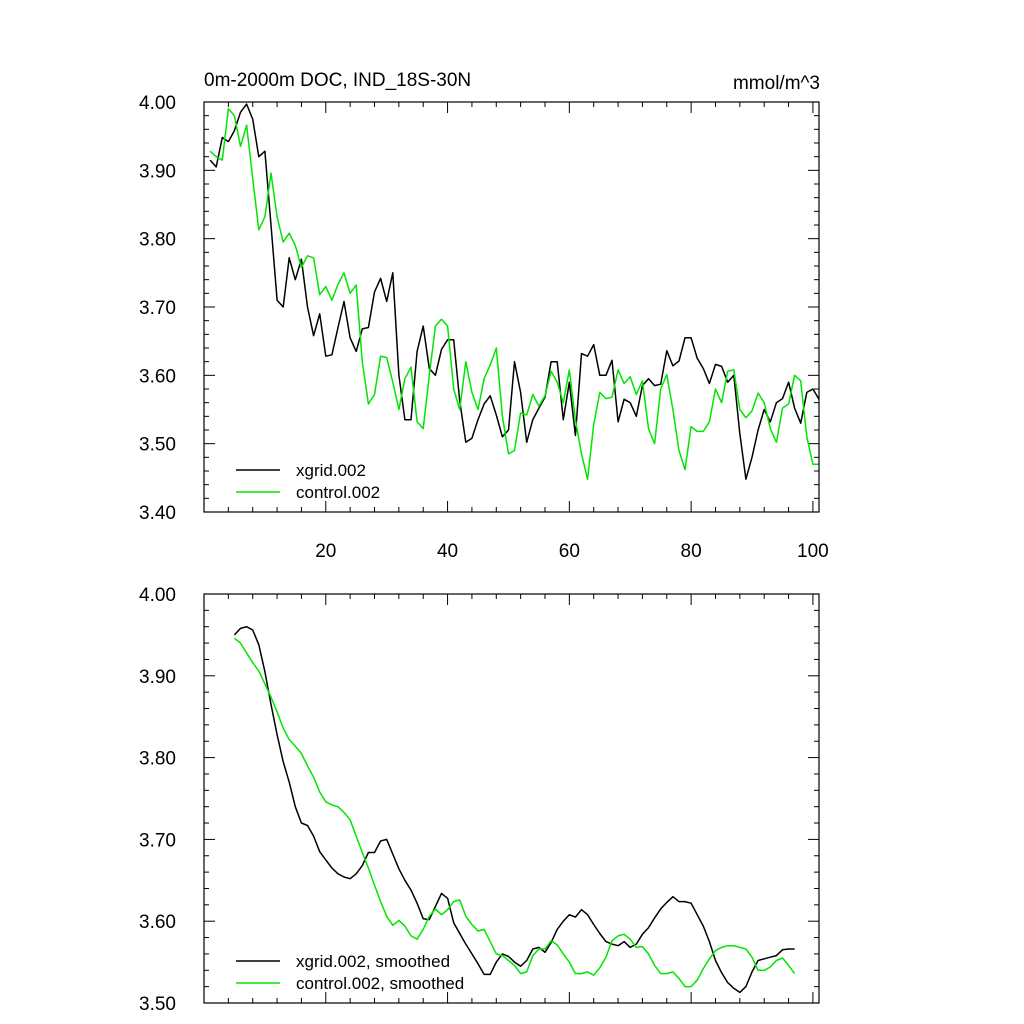  Describe the element at coordinates (157, 513) in the screenshot. I see `y-tick-label: 3.40` at that location.